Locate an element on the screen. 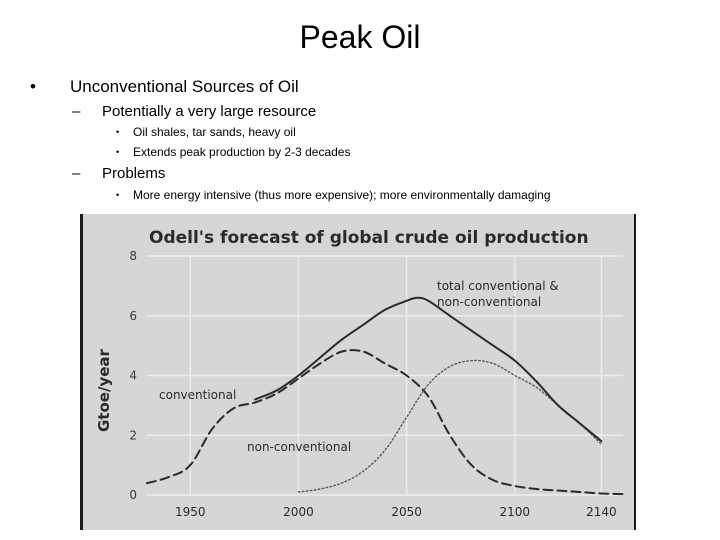  subpoint-extends-peak: Extends peak production by 2-3 decades is located at coordinates (242, 152).